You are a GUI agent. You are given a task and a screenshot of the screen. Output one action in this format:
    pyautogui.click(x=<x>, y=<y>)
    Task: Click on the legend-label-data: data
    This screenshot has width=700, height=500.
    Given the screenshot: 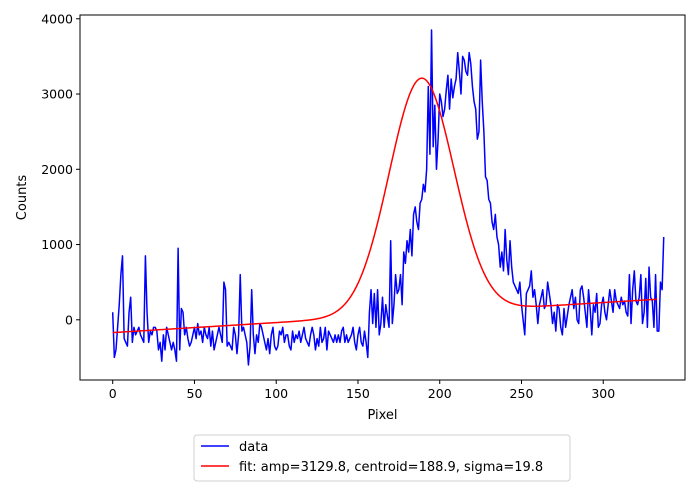 What is the action you would take?
    pyautogui.click(x=253, y=447)
    